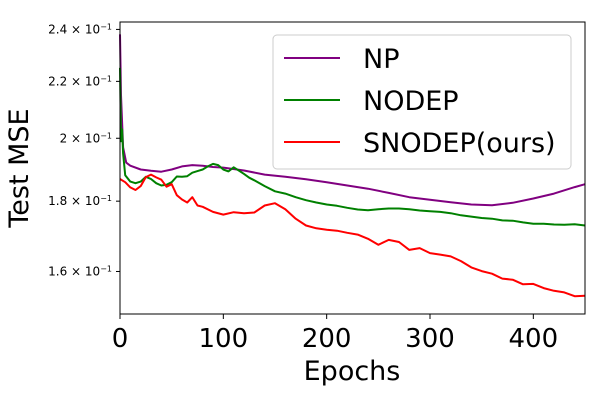 The image size is (600, 400). I want to click on x-tick-label-0: 0, so click(120, 339).